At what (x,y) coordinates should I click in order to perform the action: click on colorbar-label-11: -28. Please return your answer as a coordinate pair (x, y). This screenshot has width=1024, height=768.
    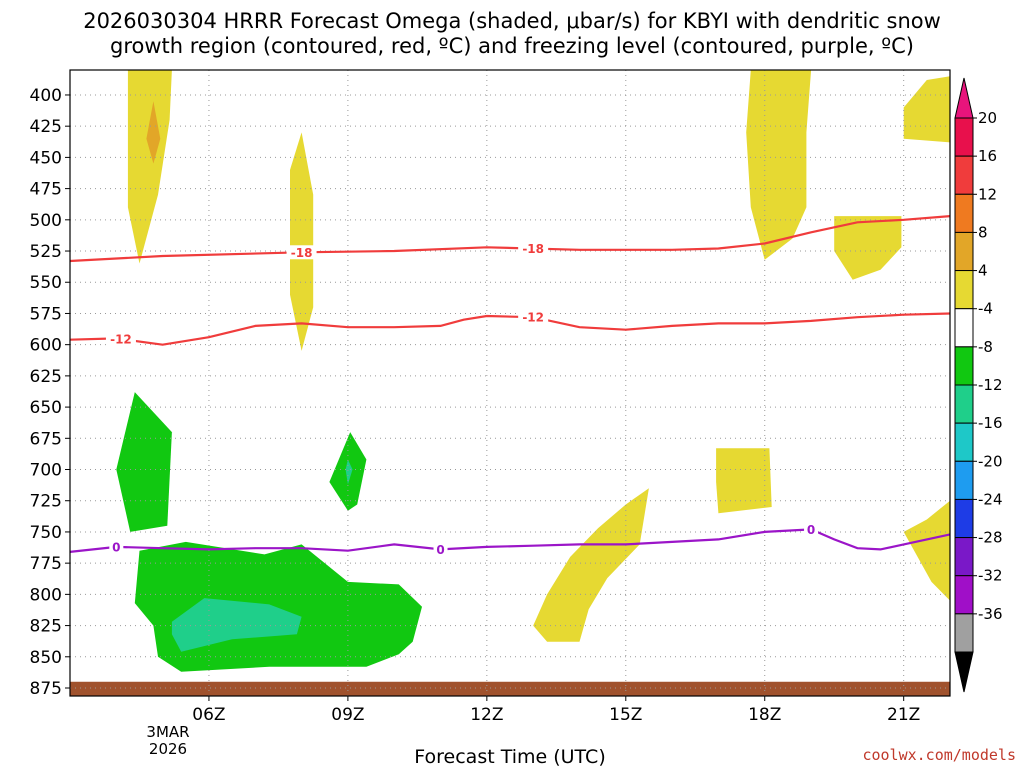
    Looking at the image, I should click on (990, 538).